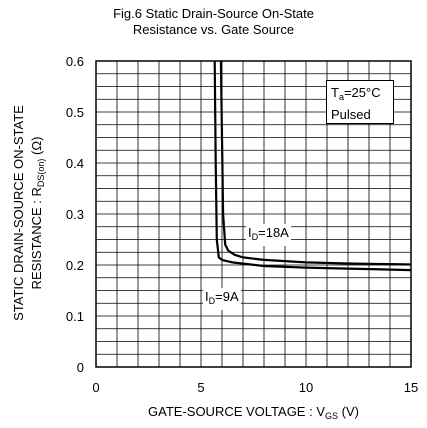  I want to click on x-tick-label: 0, so click(95, 387).